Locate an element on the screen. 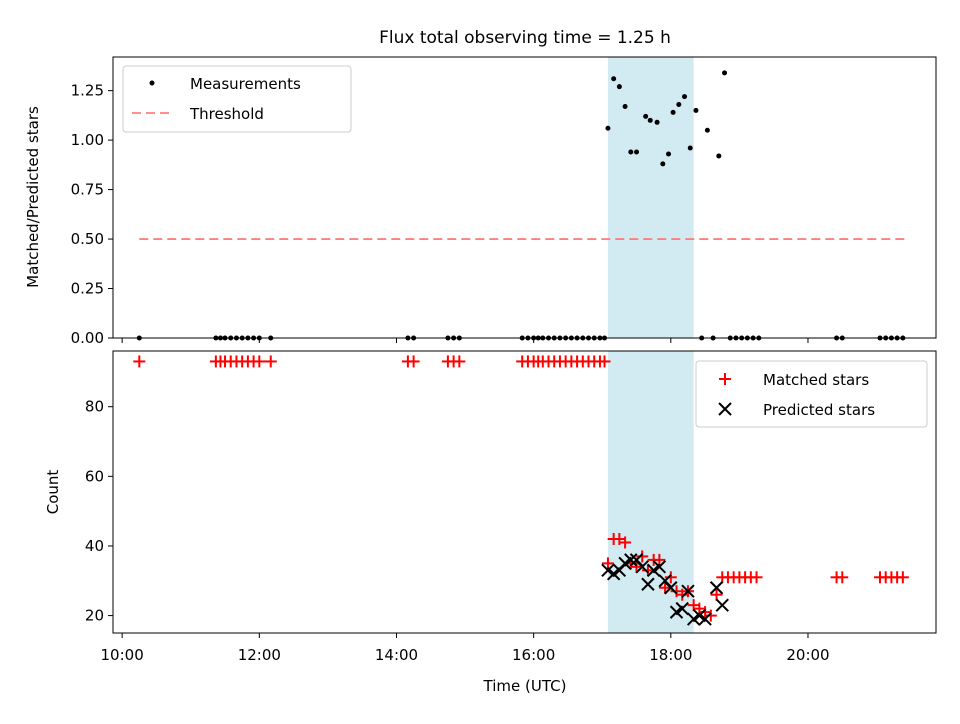 The height and width of the screenshot is (724, 960). x-tick-label: 12:00 is located at coordinates (259, 655).